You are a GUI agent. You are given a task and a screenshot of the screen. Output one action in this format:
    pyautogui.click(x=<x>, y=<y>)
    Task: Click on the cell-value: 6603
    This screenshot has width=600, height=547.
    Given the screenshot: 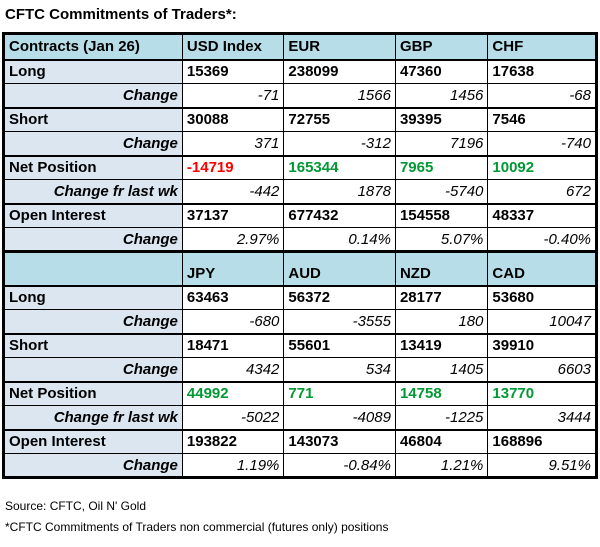 What is the action you would take?
    pyautogui.click(x=542, y=369)
    